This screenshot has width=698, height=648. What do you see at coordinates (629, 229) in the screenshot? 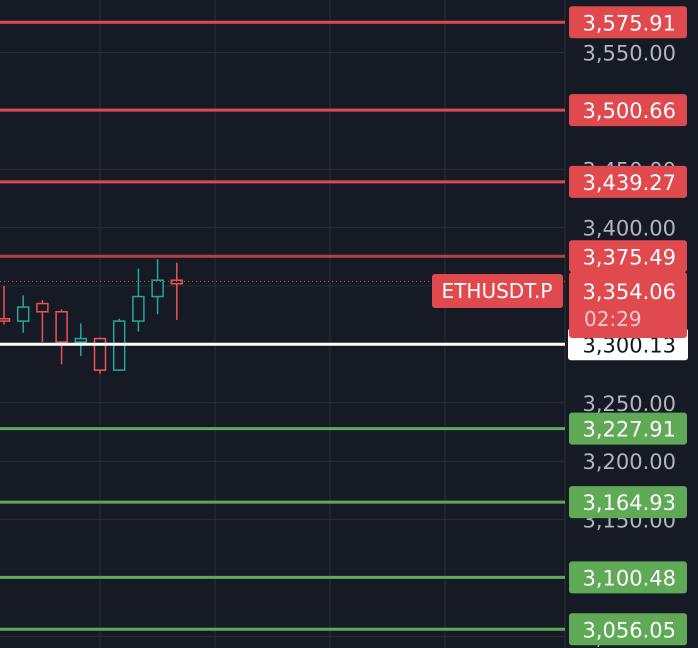
I see `y-axis-tick-label: 3,400.00` at bounding box center [629, 229].